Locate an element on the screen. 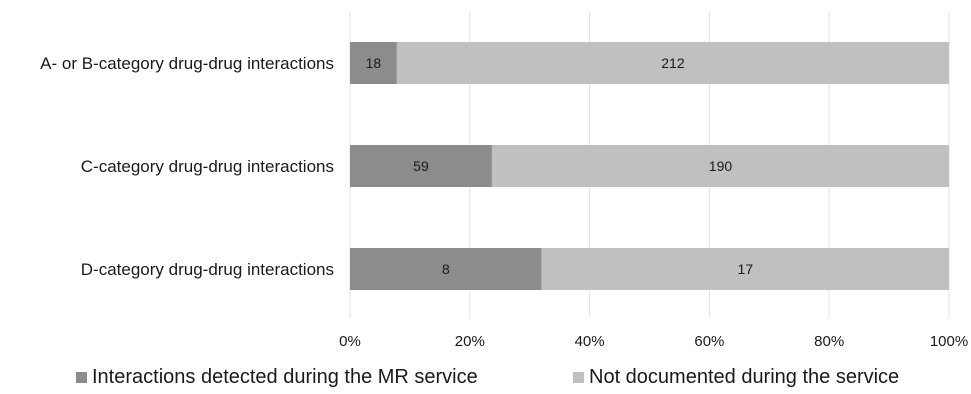  data-label-not-documented-0: 212 is located at coordinates (673, 63).